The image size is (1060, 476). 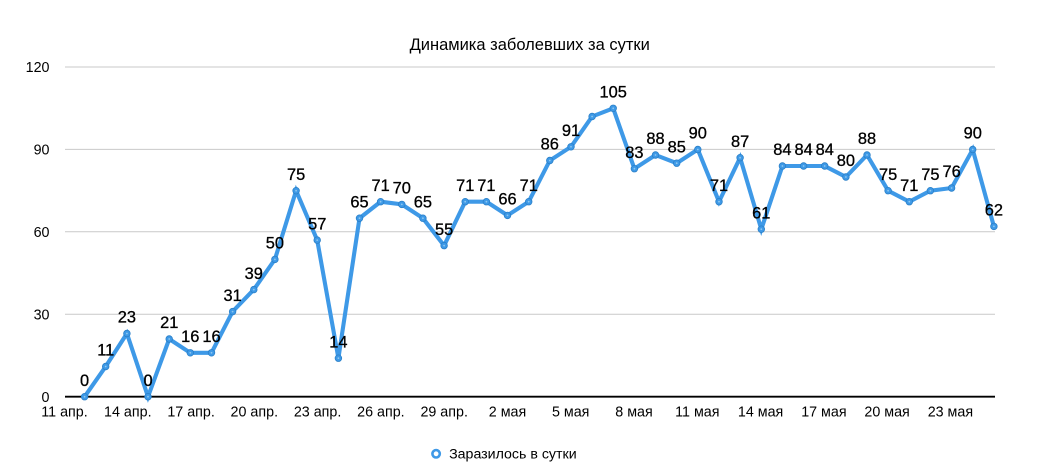 What do you see at coordinates (633, 412) in the screenshot?
I see `svg-text: 8 мая` at bounding box center [633, 412].